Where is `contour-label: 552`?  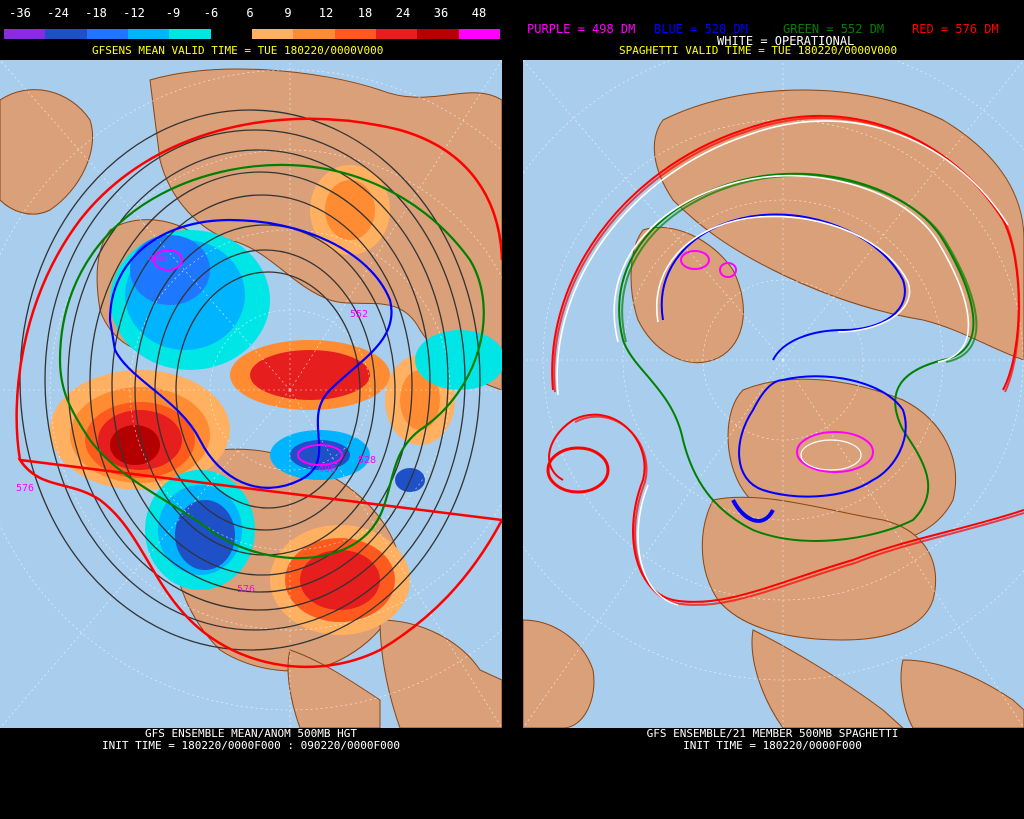
contour-label: 552 is located at coordinates (359, 314).